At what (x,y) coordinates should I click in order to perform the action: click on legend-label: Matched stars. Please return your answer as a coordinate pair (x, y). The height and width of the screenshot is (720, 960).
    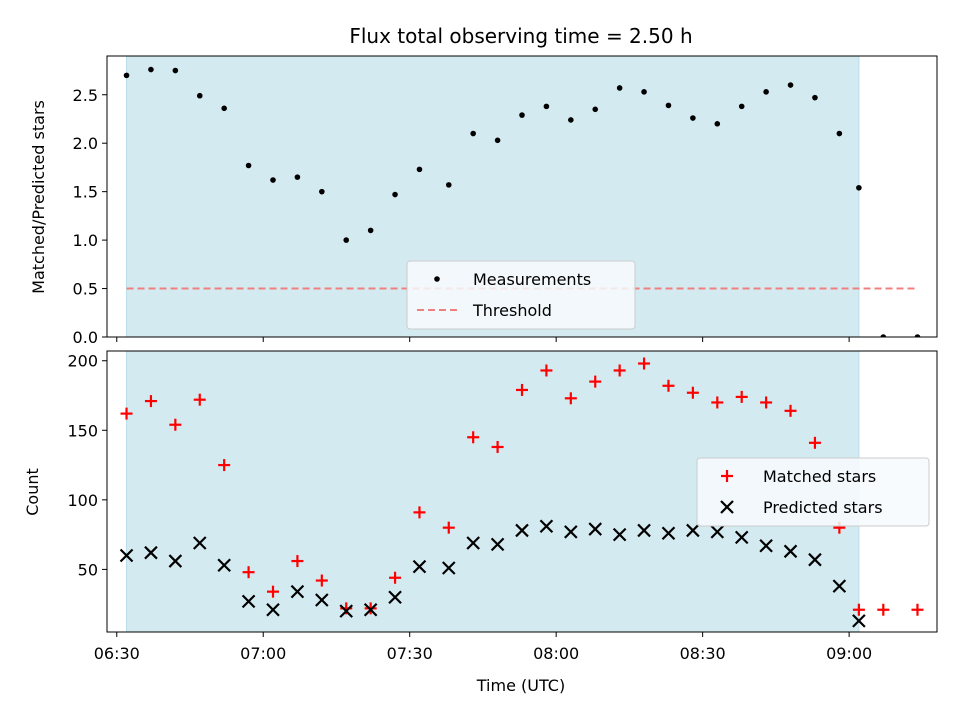
    Looking at the image, I should click on (819, 476).